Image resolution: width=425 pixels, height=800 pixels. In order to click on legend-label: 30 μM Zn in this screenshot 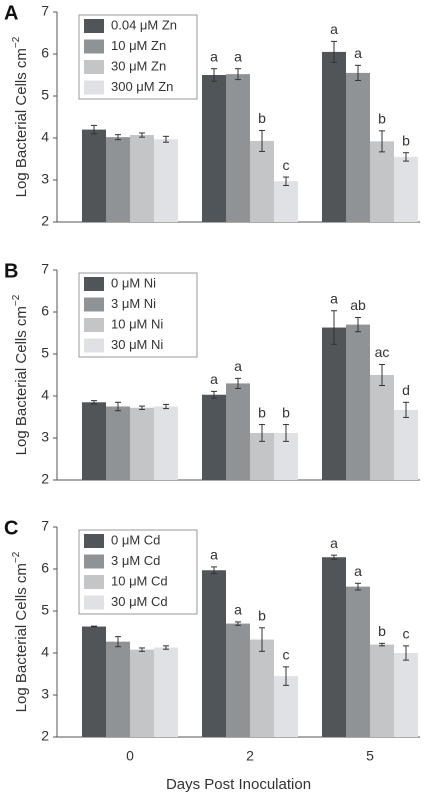, I will do `click(138, 65)`.